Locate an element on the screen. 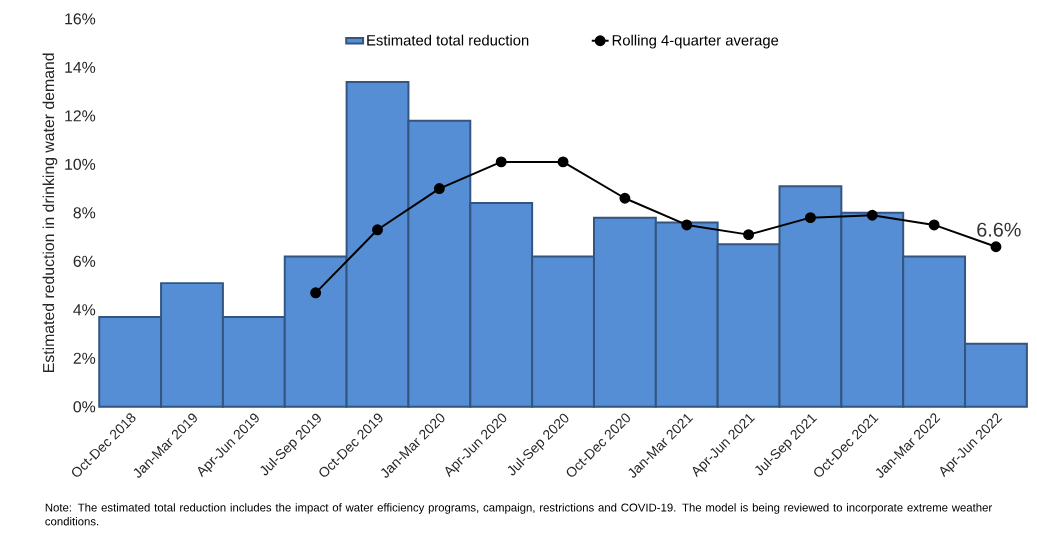 The height and width of the screenshot is (535, 1037). y-tick-label: 6% is located at coordinates (84, 261).